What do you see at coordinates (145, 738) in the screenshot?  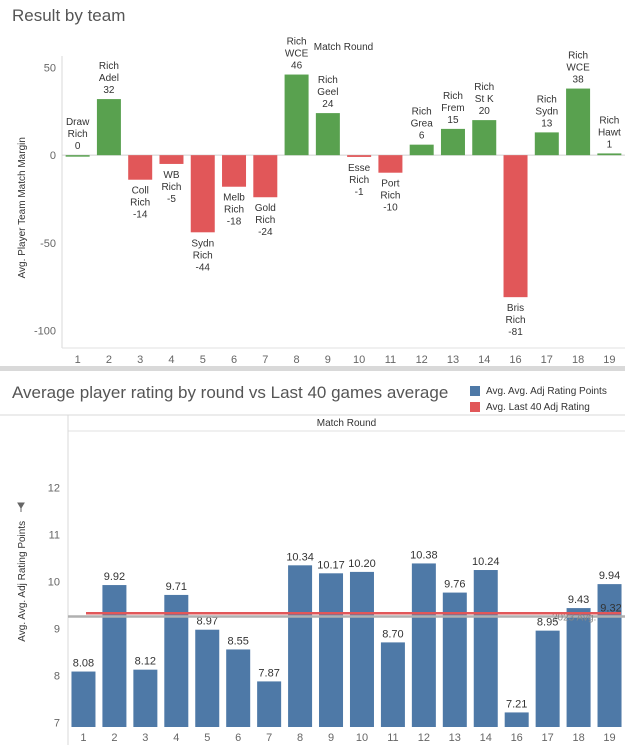 I see `x-tick-label: 3` at bounding box center [145, 738].